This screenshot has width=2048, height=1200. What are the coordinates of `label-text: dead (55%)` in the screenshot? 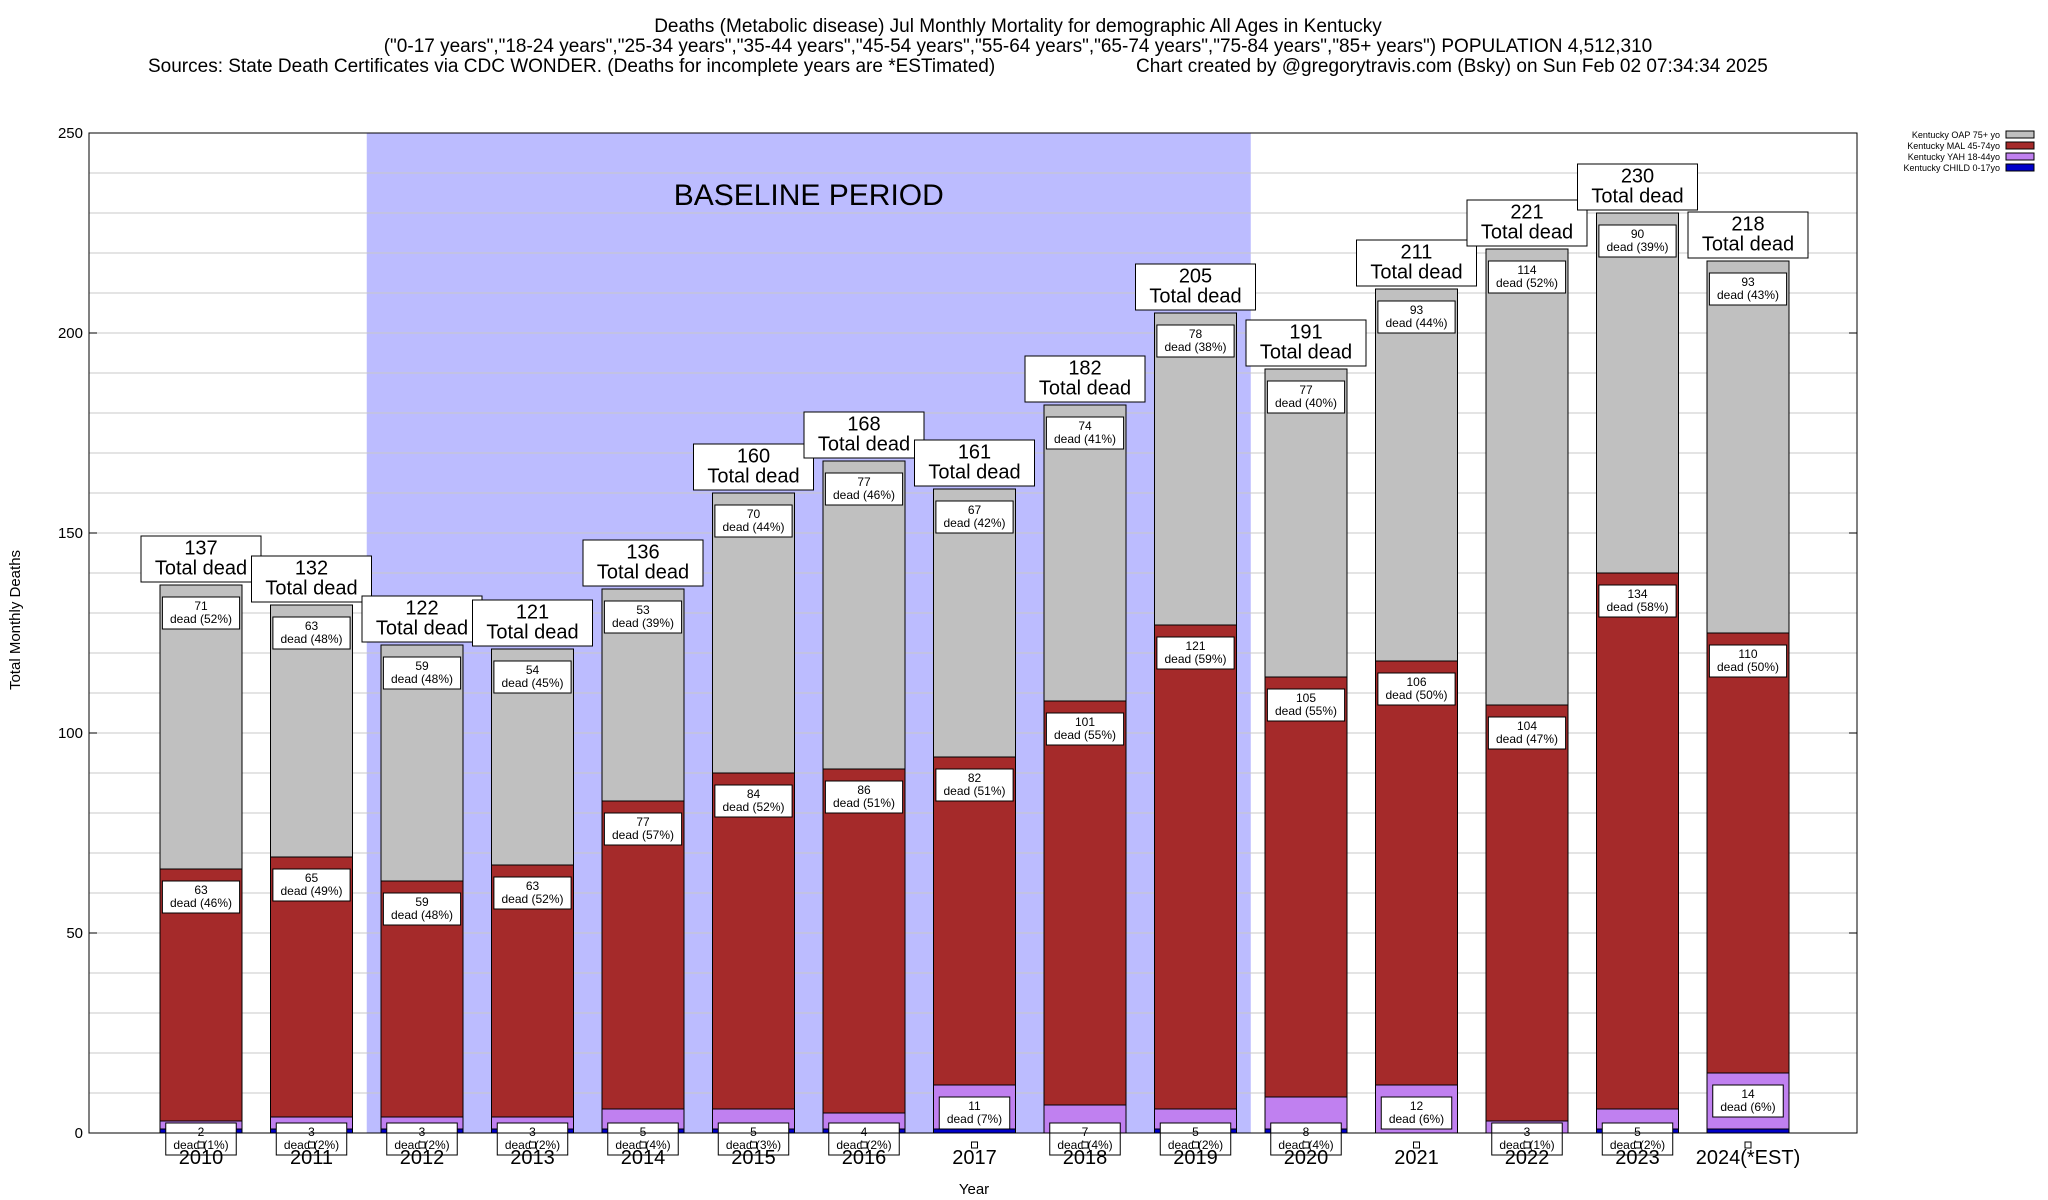 It's located at (1085, 735).